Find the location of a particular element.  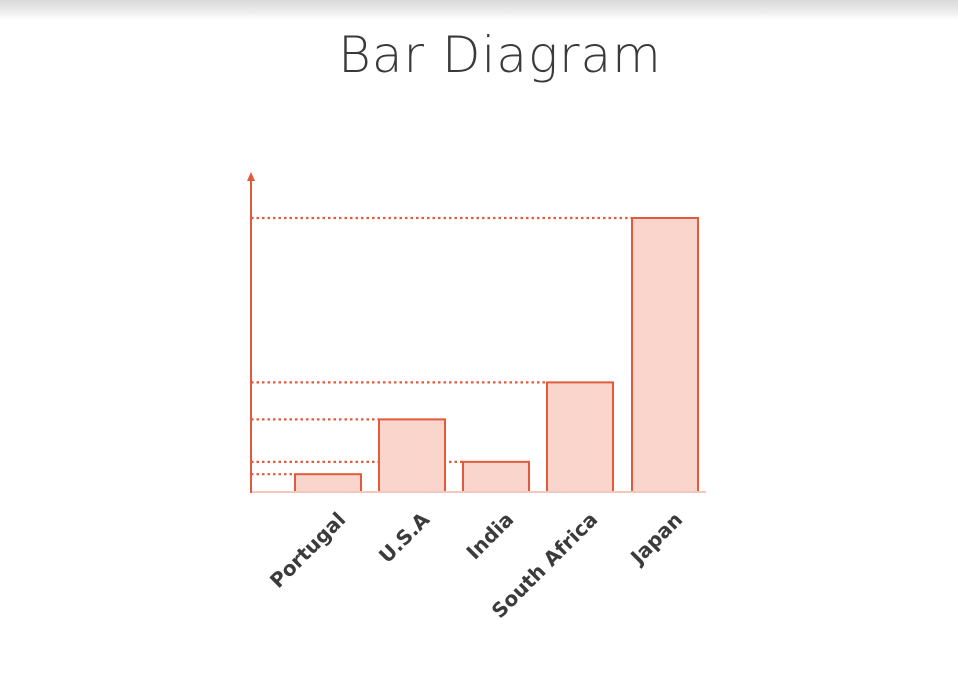

bar-india is located at coordinates (496, 476).